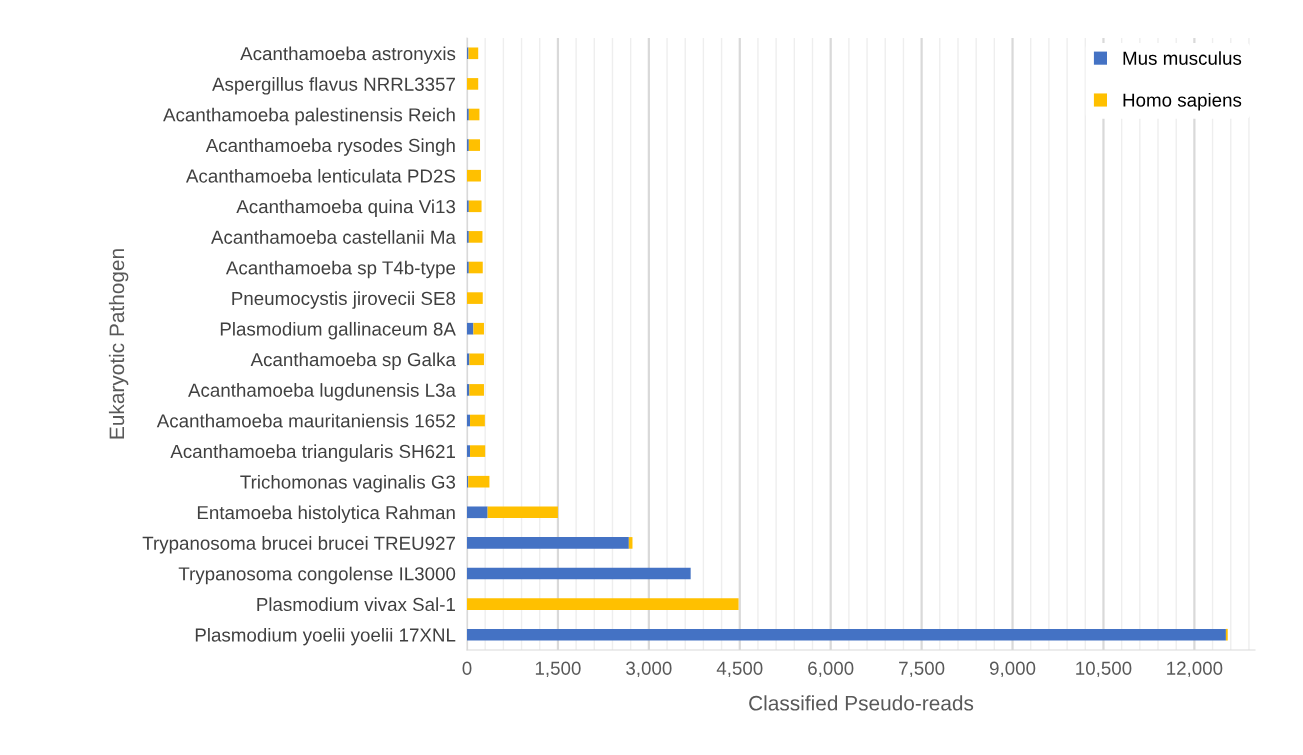 The height and width of the screenshot is (755, 1303). I want to click on x-tick-label: 1,500, so click(558, 669).